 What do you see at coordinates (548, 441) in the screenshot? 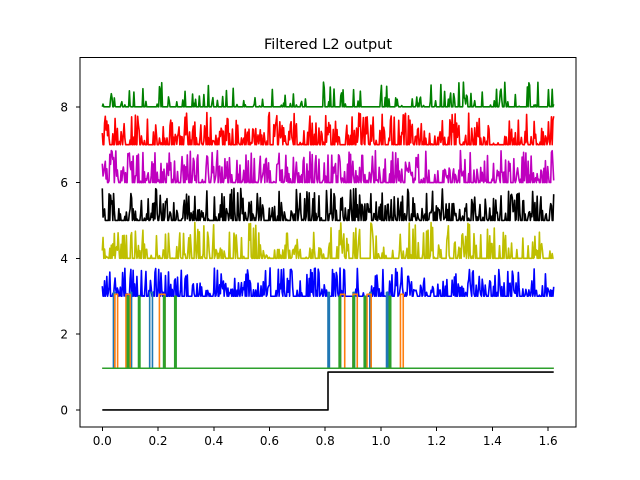
I see `x-tick-label: 1.6` at bounding box center [548, 441].